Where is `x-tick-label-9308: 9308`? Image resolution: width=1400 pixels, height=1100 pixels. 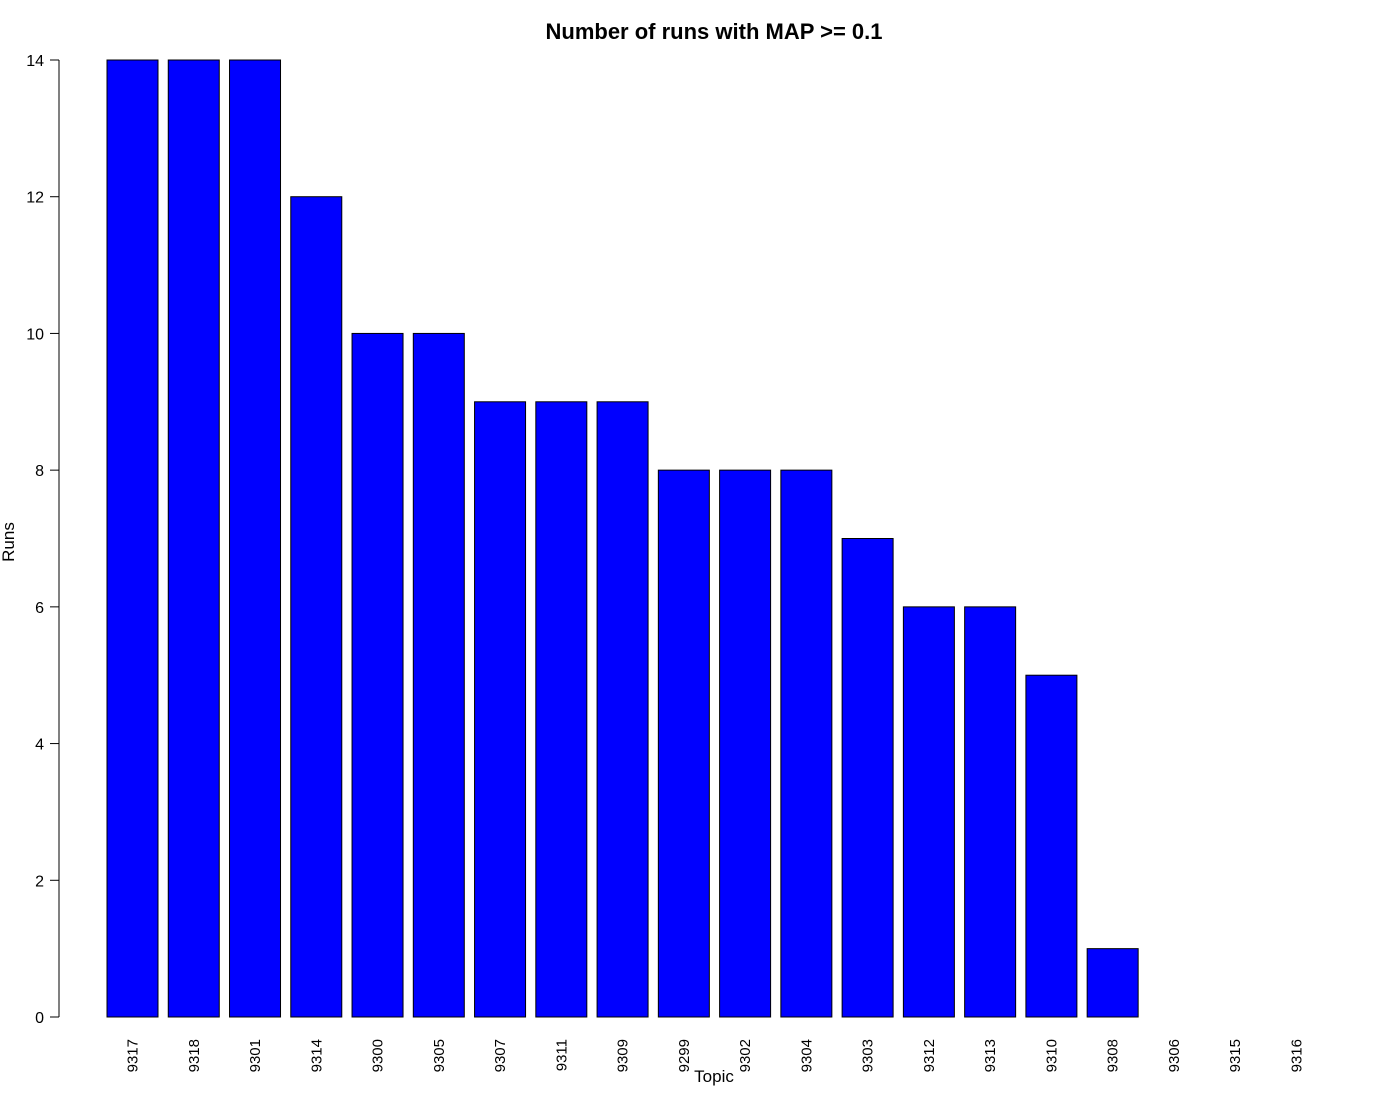
x-tick-label-9308: 9308 is located at coordinates (1113, 1055).